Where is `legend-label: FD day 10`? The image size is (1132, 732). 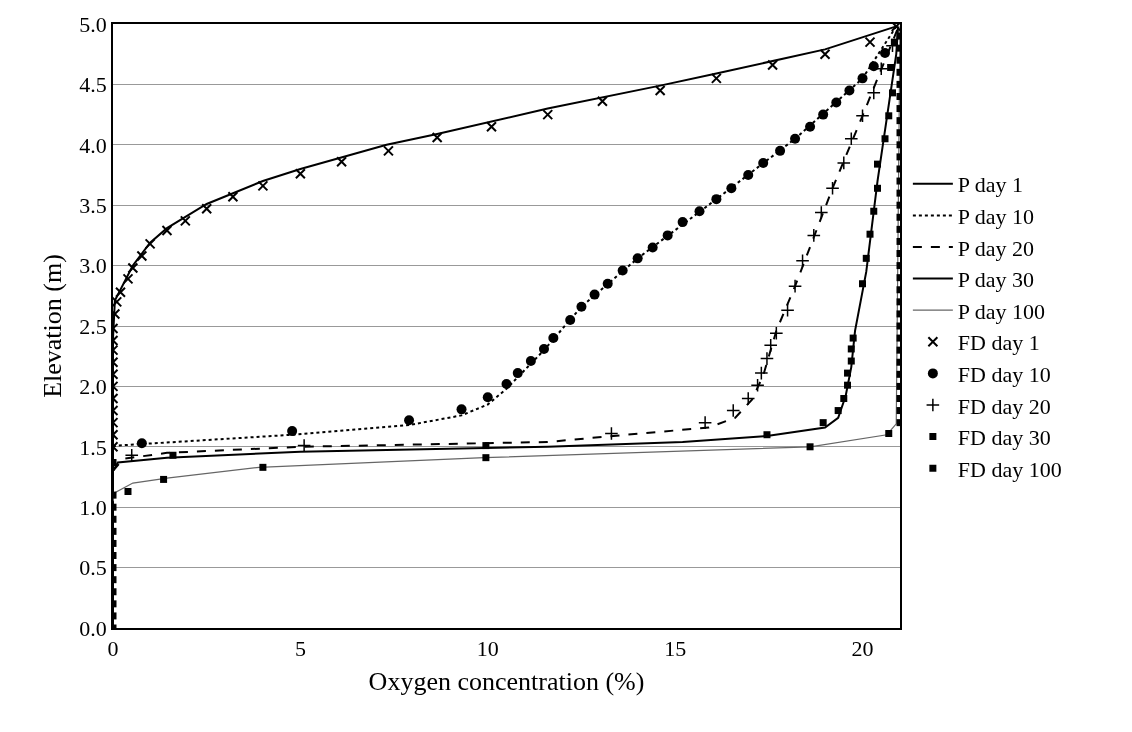
legend-label: FD day 10 is located at coordinates (1004, 374).